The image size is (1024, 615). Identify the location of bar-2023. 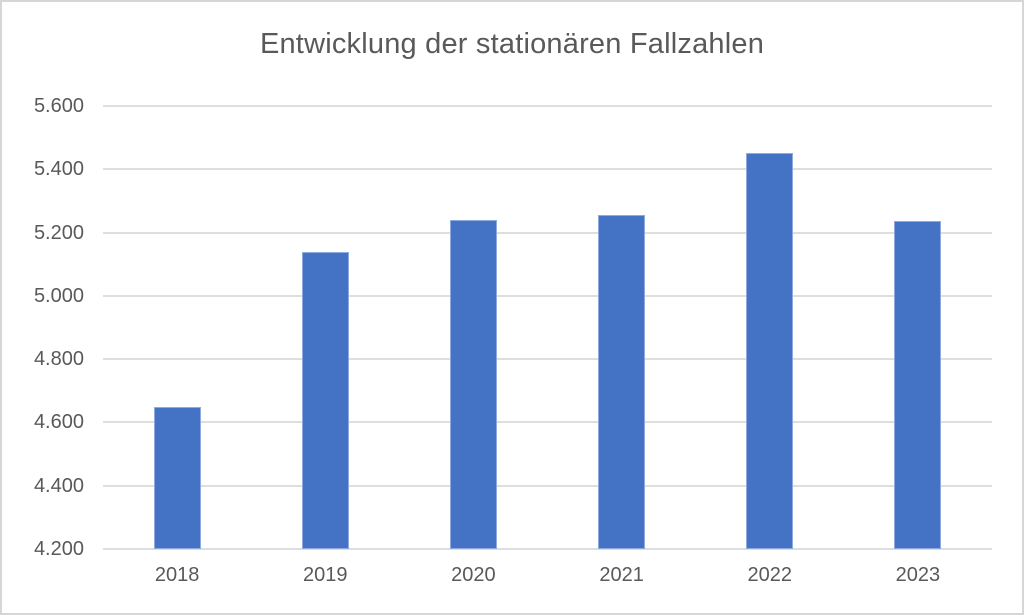
(918, 385).